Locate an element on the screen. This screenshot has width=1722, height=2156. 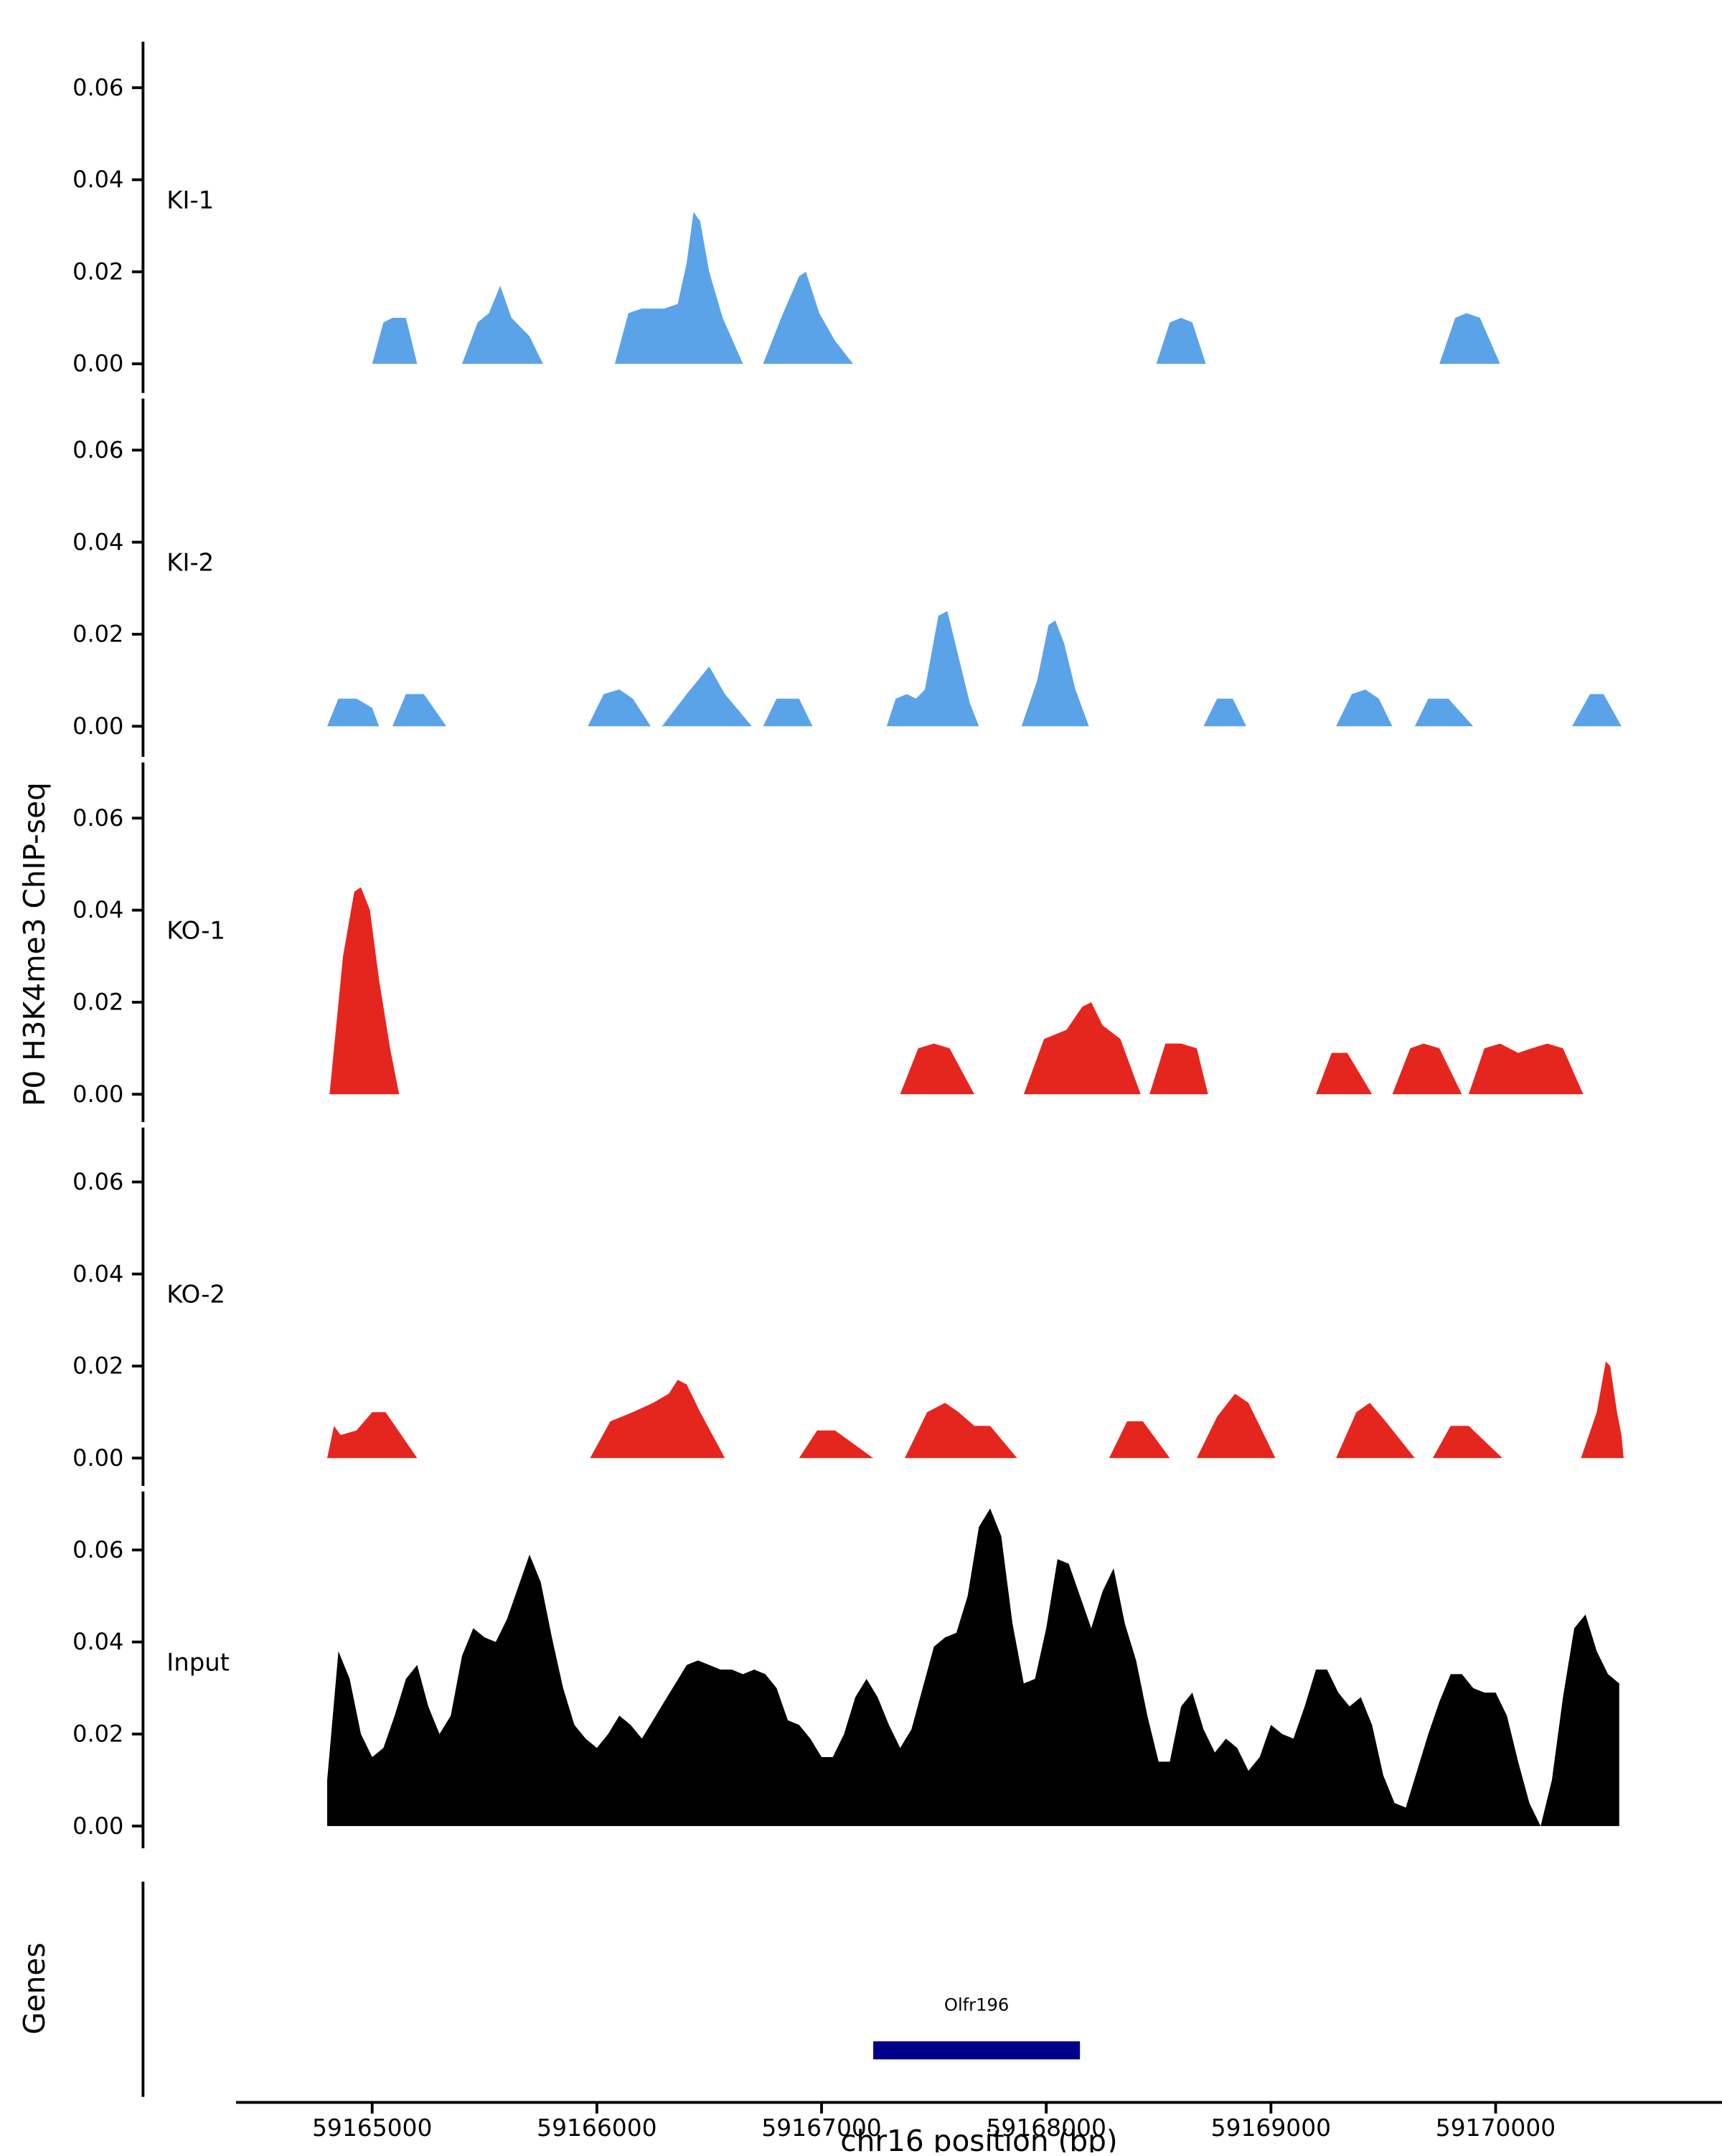
track-area-Input is located at coordinates (973, 1667).